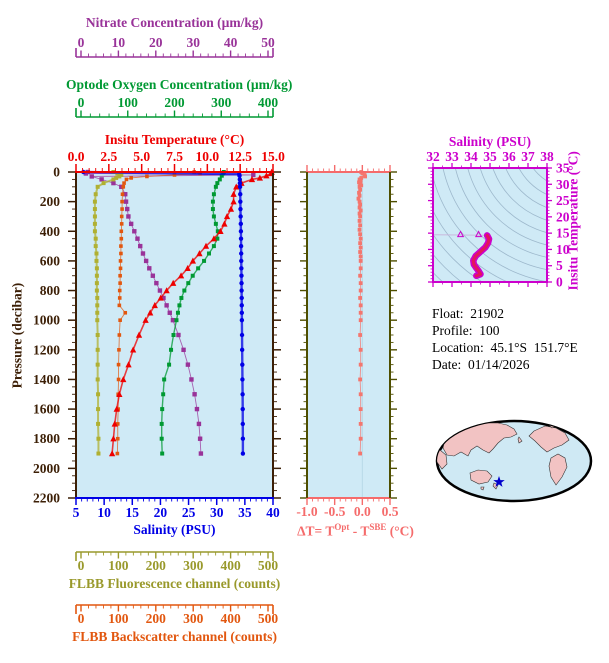  What do you see at coordinates (268, 42) in the screenshot?
I see `nitrate-tick-label: 50` at bounding box center [268, 42].